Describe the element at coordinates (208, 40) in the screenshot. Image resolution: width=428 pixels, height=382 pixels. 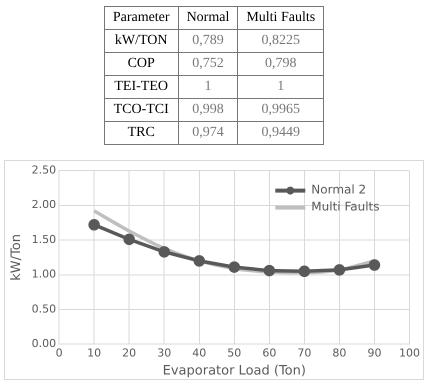
I see `text: 0,789` at that location.